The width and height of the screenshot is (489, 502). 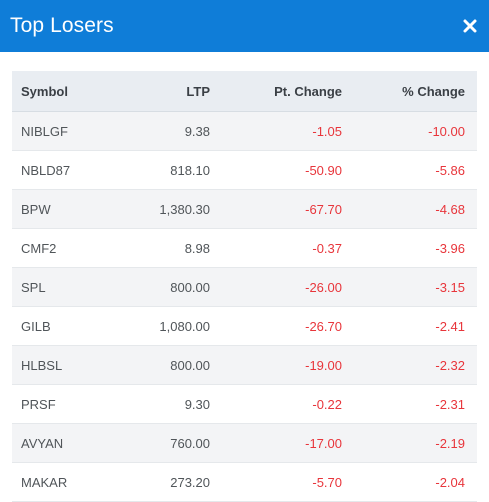 What do you see at coordinates (159, 404) in the screenshot?
I see `cell-ltp: 9.30` at bounding box center [159, 404].